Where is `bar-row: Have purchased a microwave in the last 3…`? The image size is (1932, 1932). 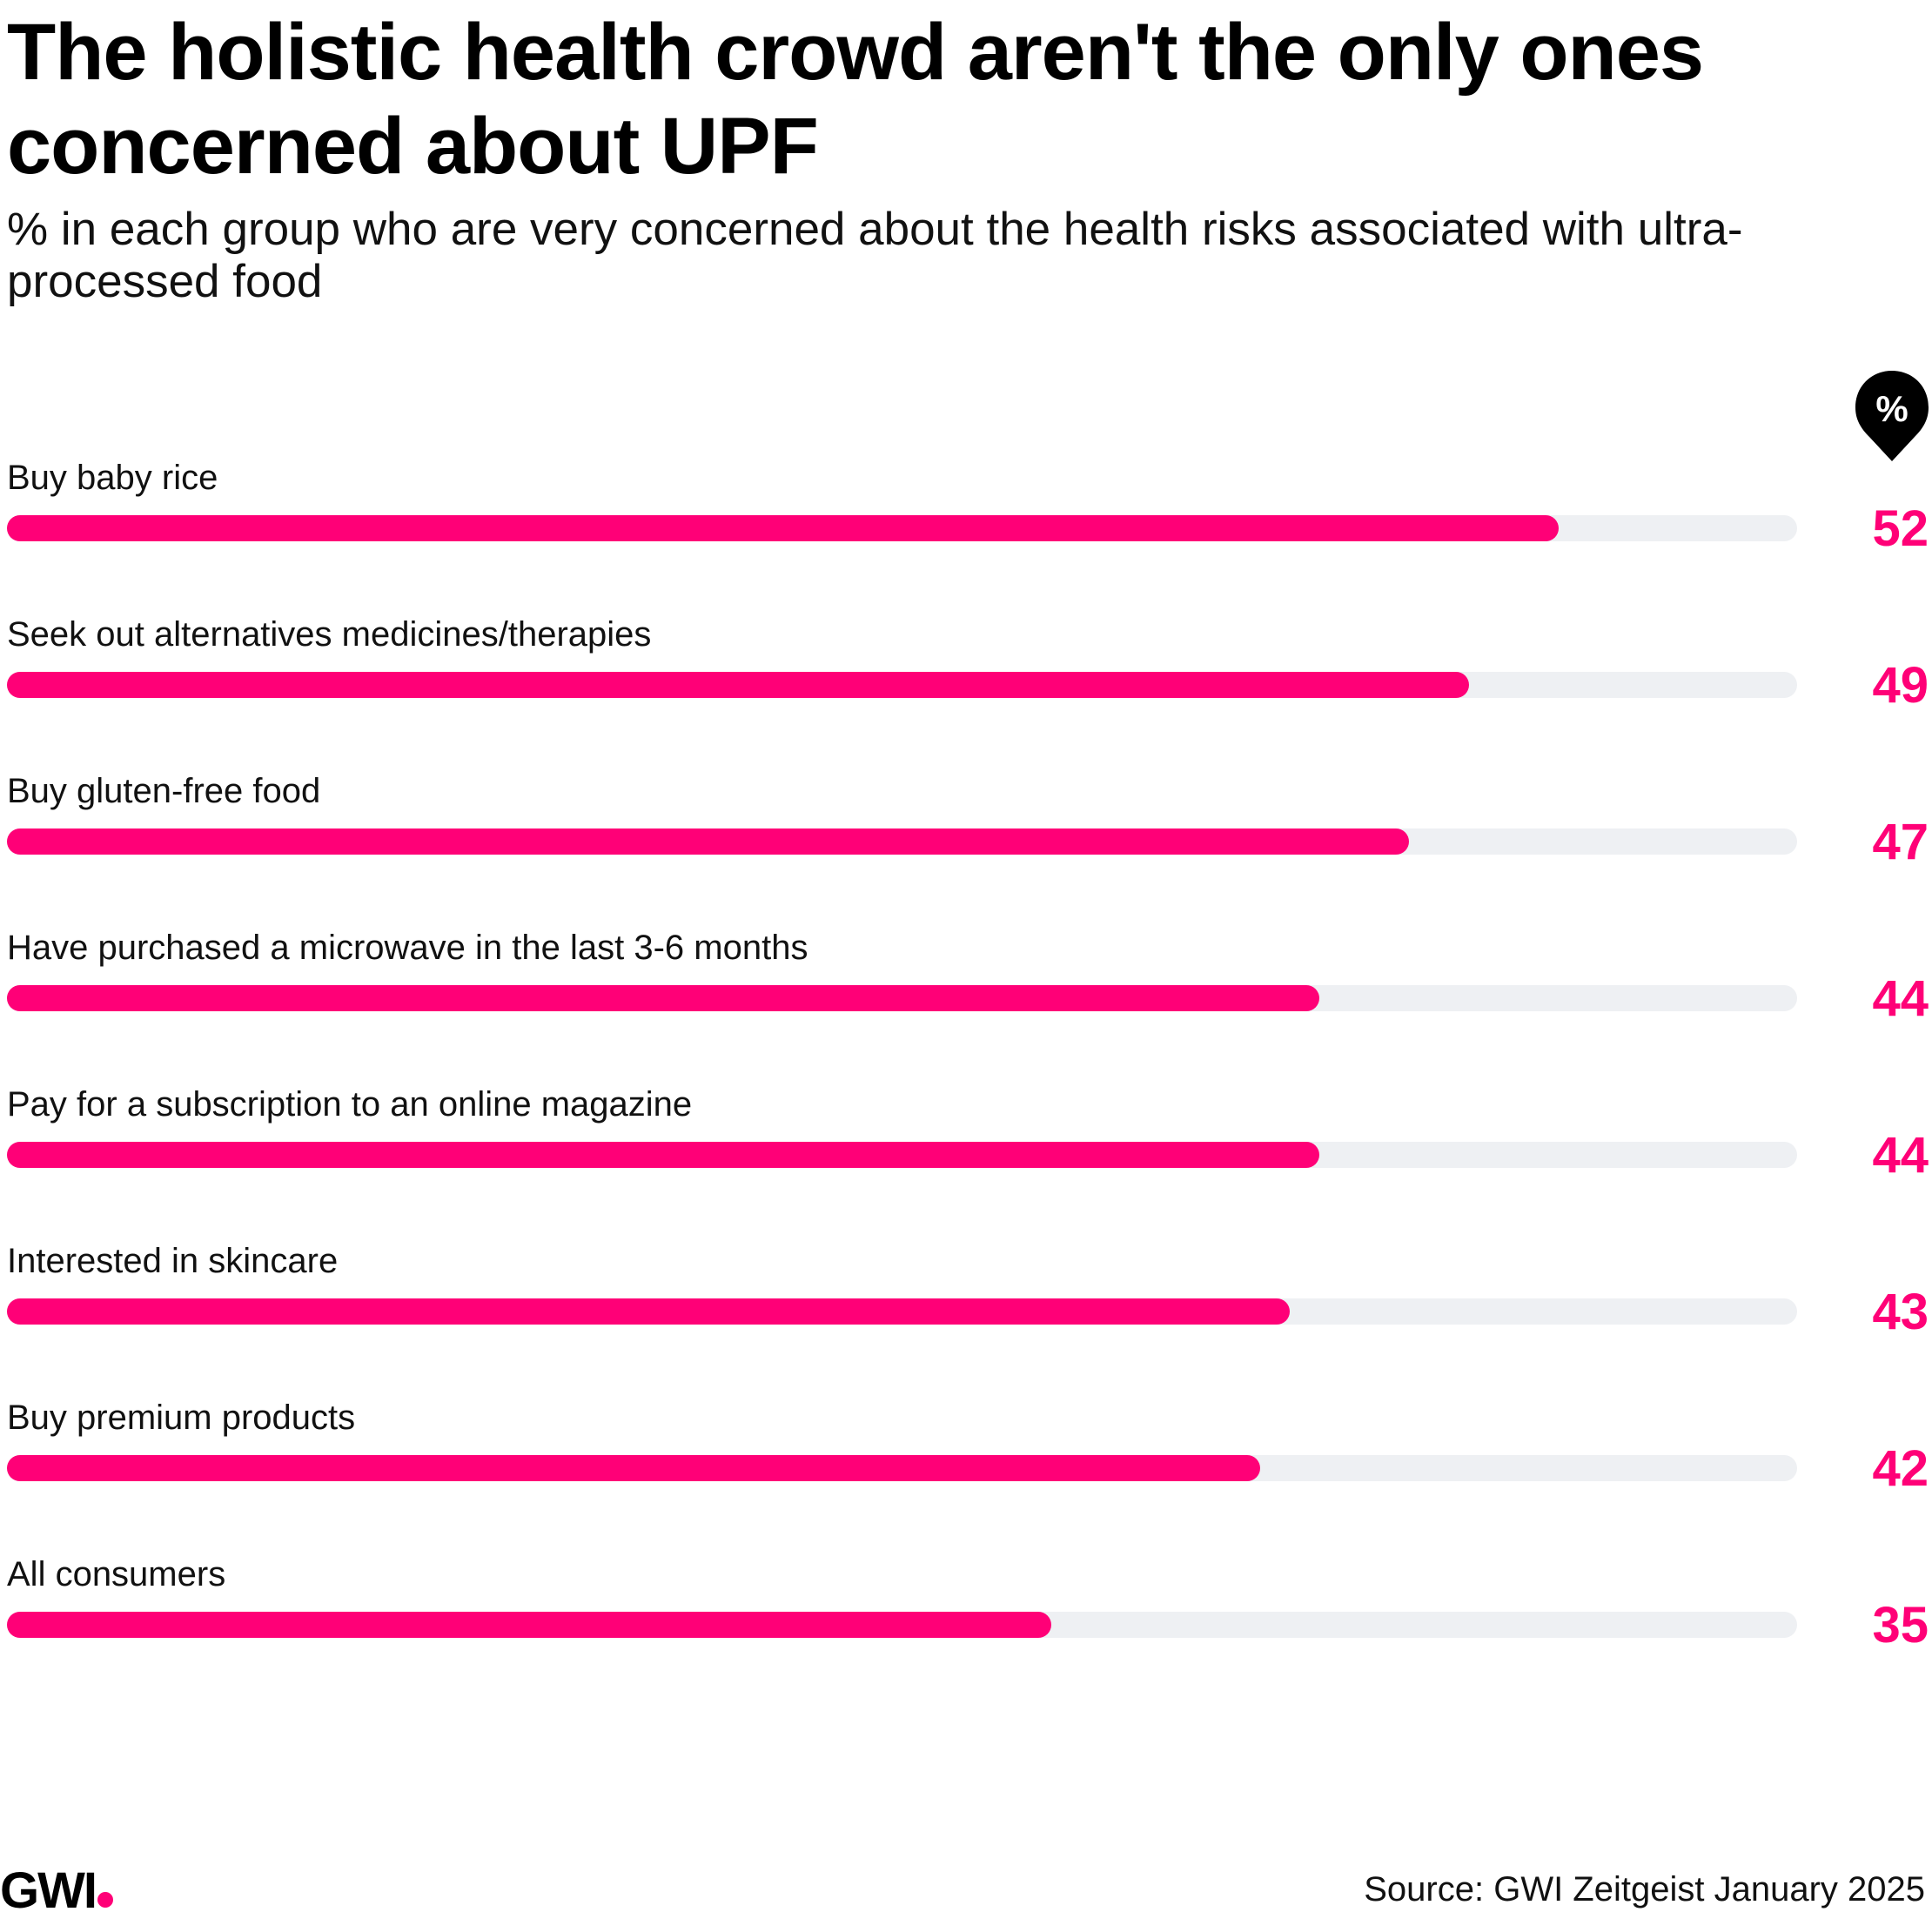
bar-row: Have purchased a microwave in the last 3… is located at coordinates (966, 978).